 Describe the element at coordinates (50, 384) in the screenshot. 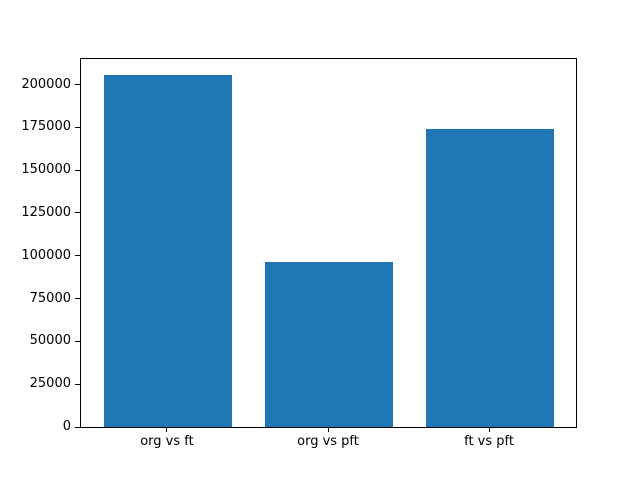

I see `y-tick-label: 25000` at that location.